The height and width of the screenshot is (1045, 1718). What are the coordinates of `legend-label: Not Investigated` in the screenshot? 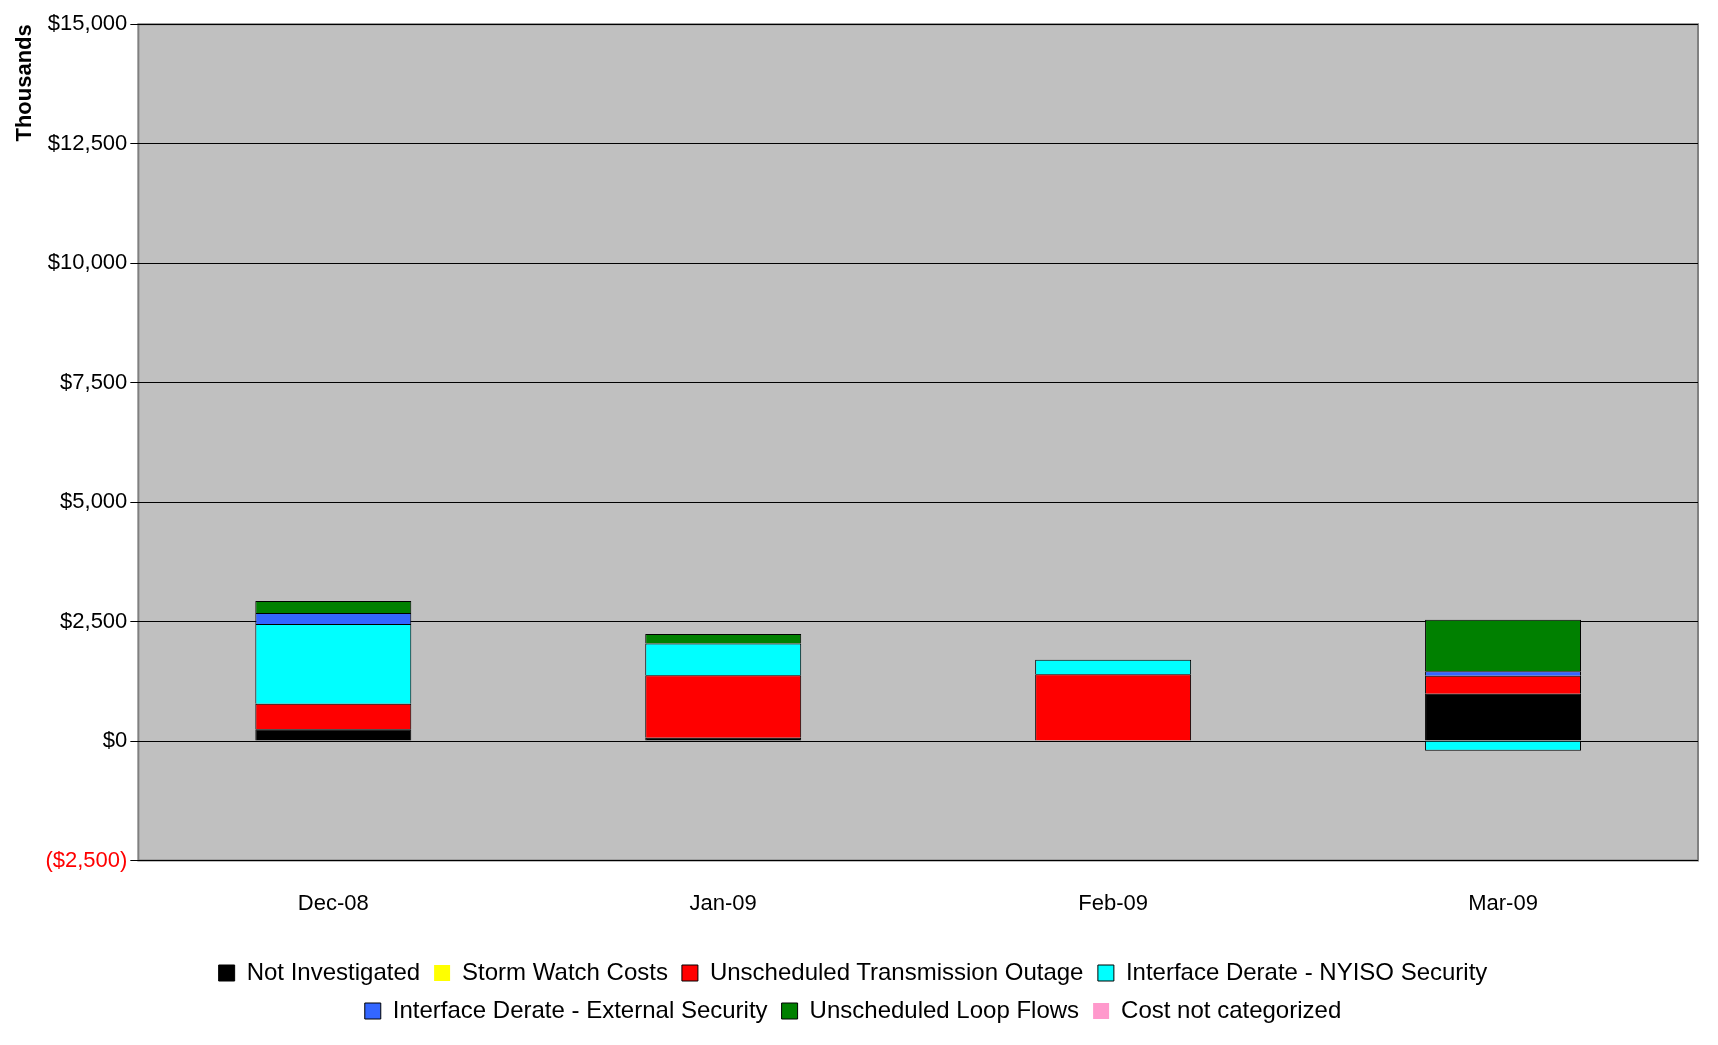 It's located at (333, 971).